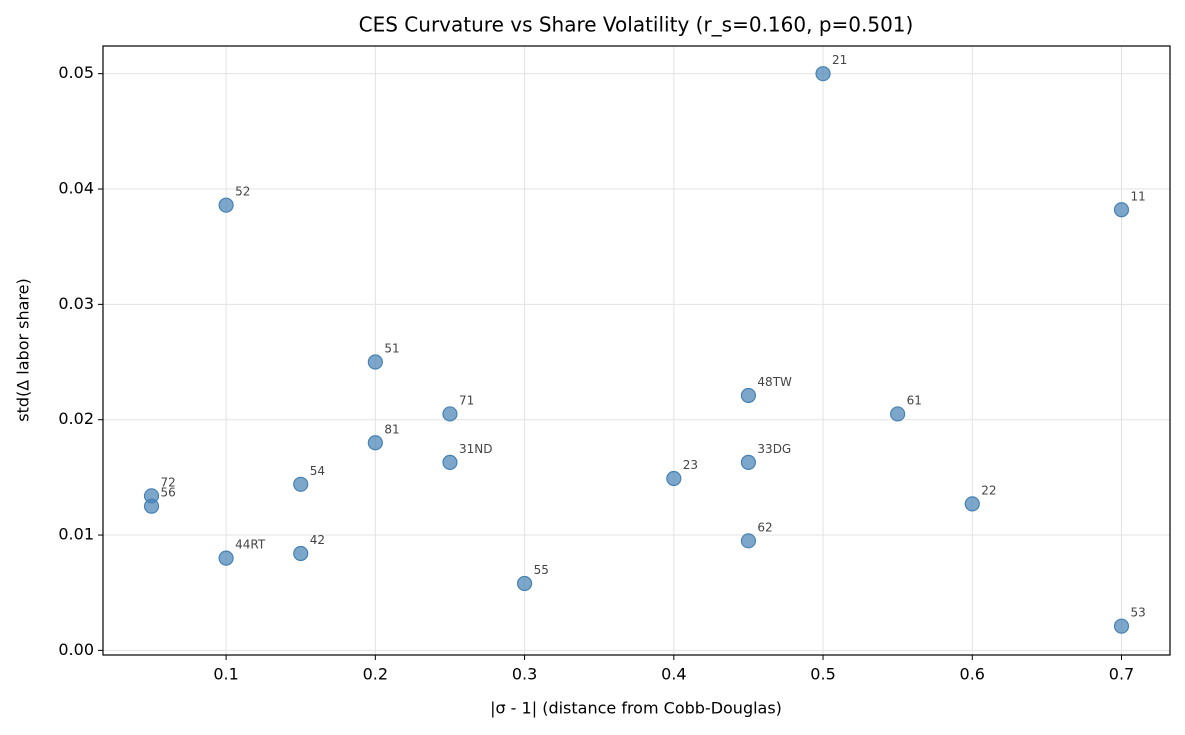 The height and width of the screenshot is (735, 1185). Describe the element at coordinates (1138, 196) in the screenshot. I see `point-label: 11` at that location.